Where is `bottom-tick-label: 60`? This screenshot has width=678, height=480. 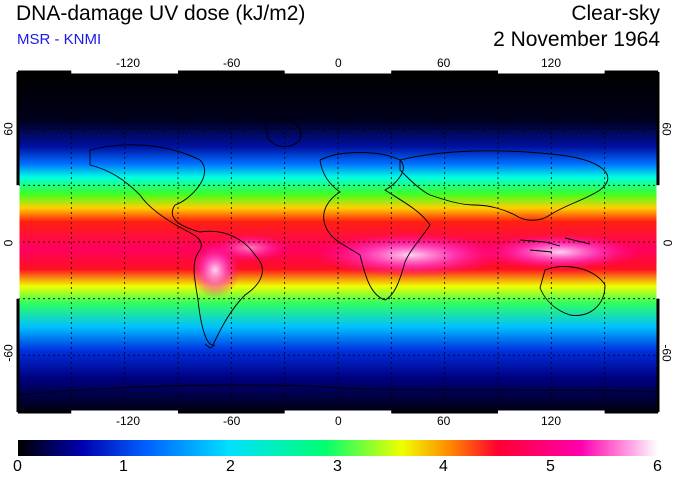
bottom-tick-label: 60 is located at coordinates (444, 421).